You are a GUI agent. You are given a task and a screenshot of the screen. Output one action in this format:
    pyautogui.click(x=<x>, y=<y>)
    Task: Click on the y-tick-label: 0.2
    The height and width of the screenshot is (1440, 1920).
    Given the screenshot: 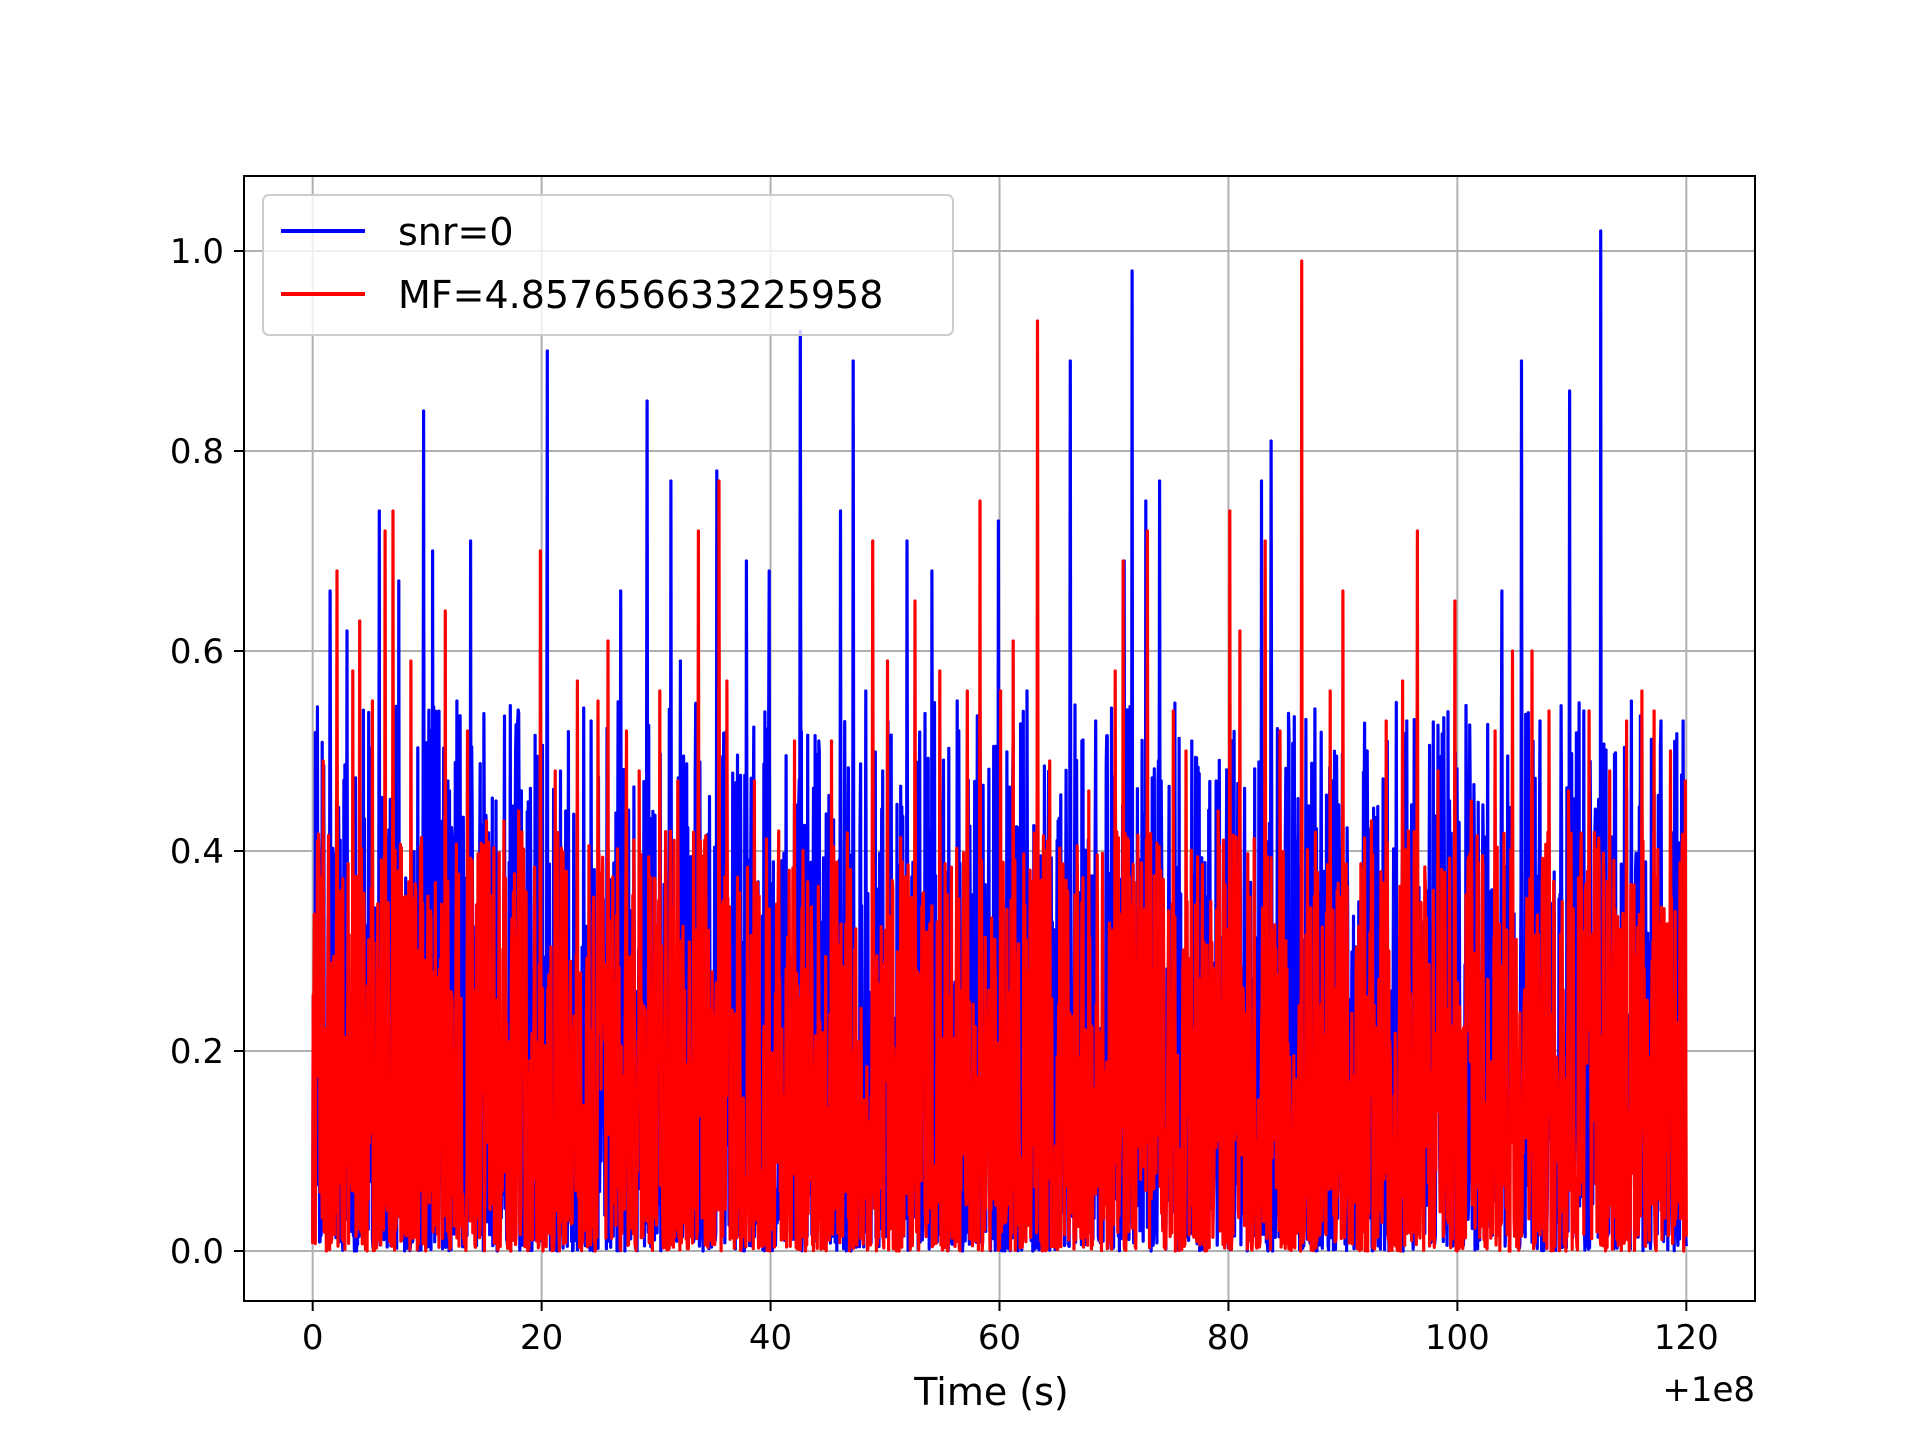 What is the action you would take?
    pyautogui.click(x=197, y=1052)
    